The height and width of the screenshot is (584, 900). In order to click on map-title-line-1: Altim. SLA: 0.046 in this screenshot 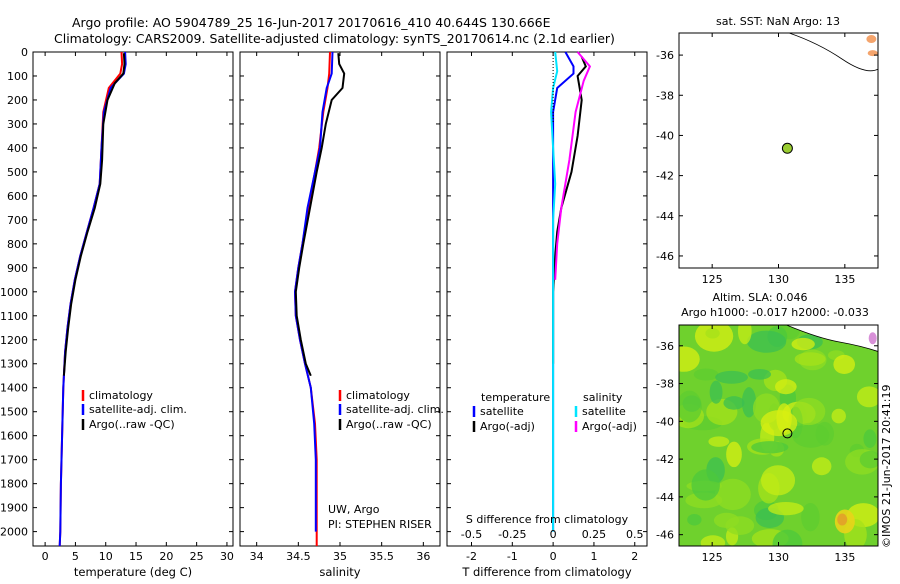, I will do `click(759, 297)`.